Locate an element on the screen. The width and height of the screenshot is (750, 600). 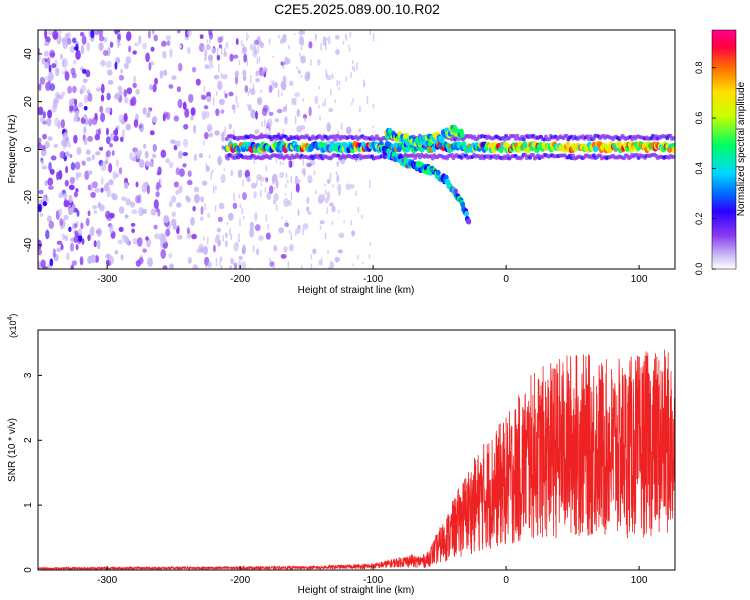
spectrogram-y-axis-label: Frequency (Hz) is located at coordinates (12, 149).